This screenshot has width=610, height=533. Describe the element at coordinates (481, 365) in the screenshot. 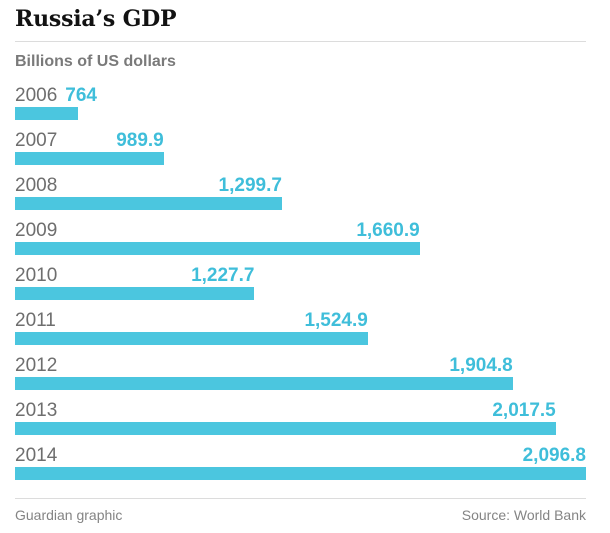

I see `value-label: 1,904.8` at that location.